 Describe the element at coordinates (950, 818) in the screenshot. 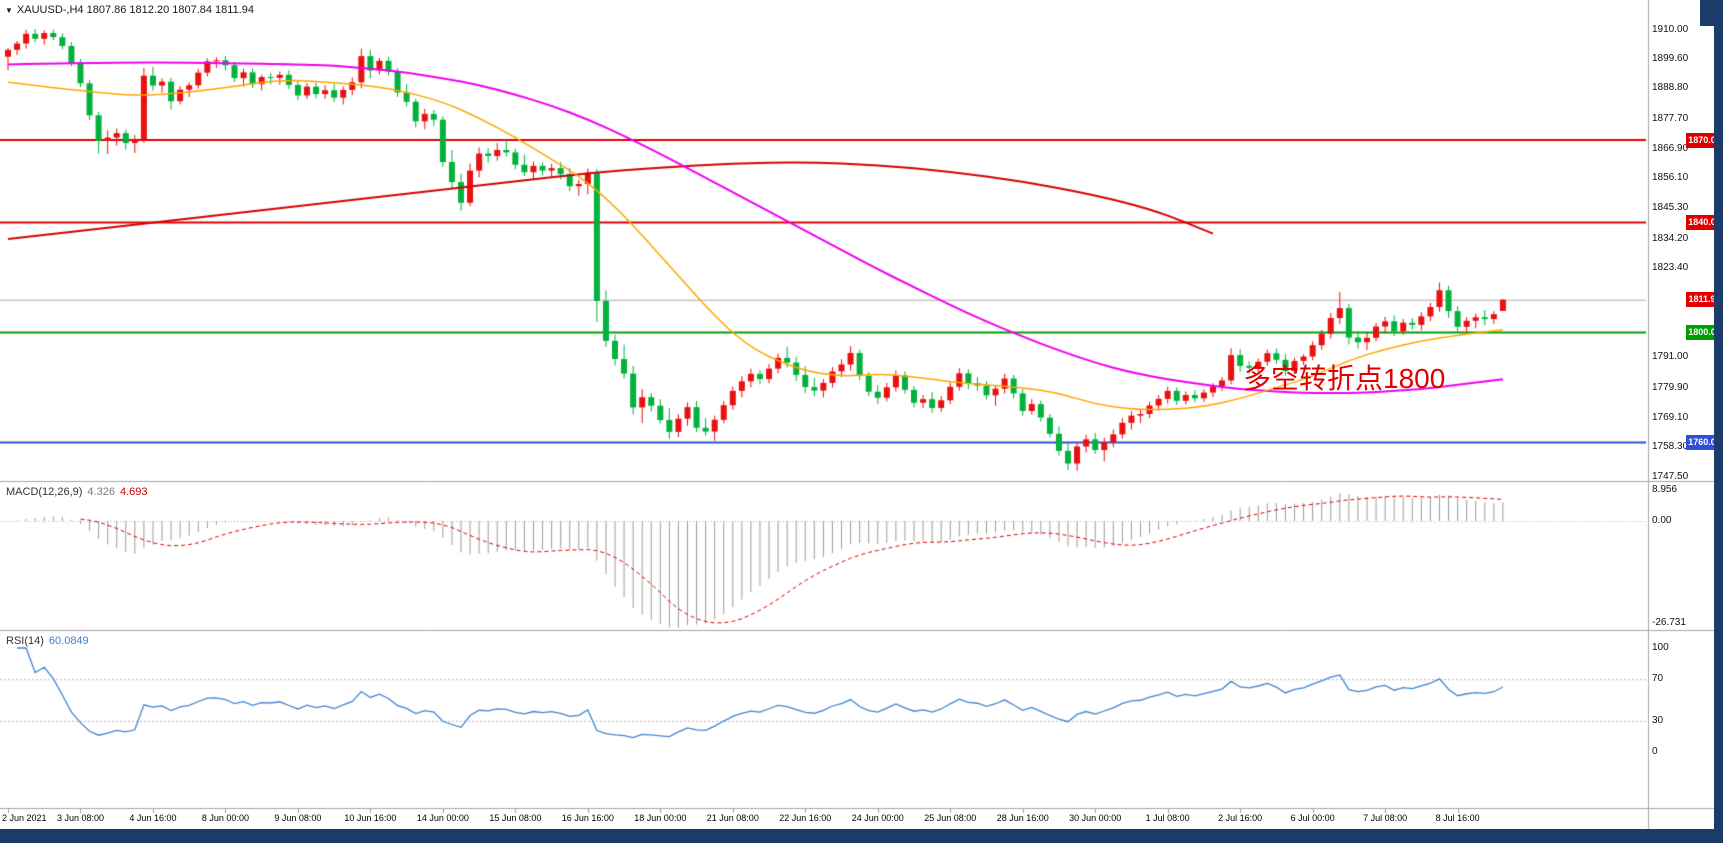

I see `time-scale-label: 25 Jun 08:00` at that location.